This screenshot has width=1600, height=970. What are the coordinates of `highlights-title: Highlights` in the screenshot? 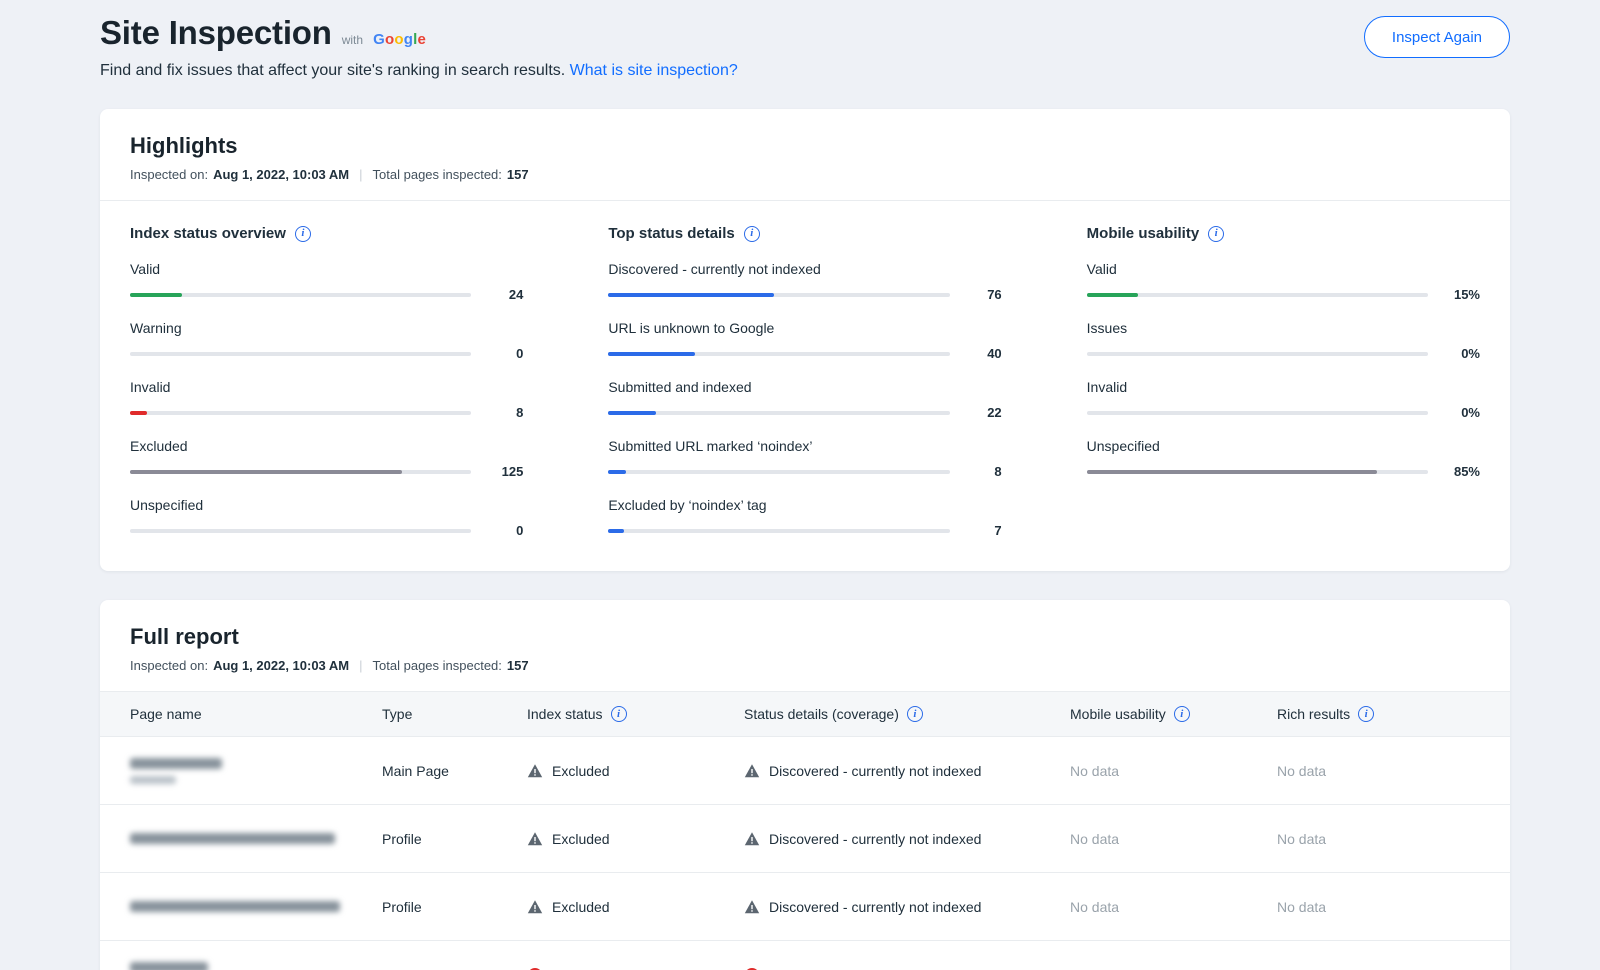 It's located at (184, 145).